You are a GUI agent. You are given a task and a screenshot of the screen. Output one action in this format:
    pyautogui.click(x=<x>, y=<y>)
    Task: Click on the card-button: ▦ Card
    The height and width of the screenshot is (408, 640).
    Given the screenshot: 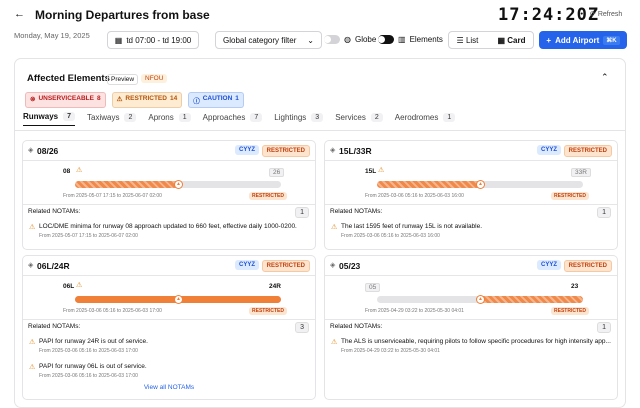 What is the action you would take?
    pyautogui.click(x=511, y=40)
    